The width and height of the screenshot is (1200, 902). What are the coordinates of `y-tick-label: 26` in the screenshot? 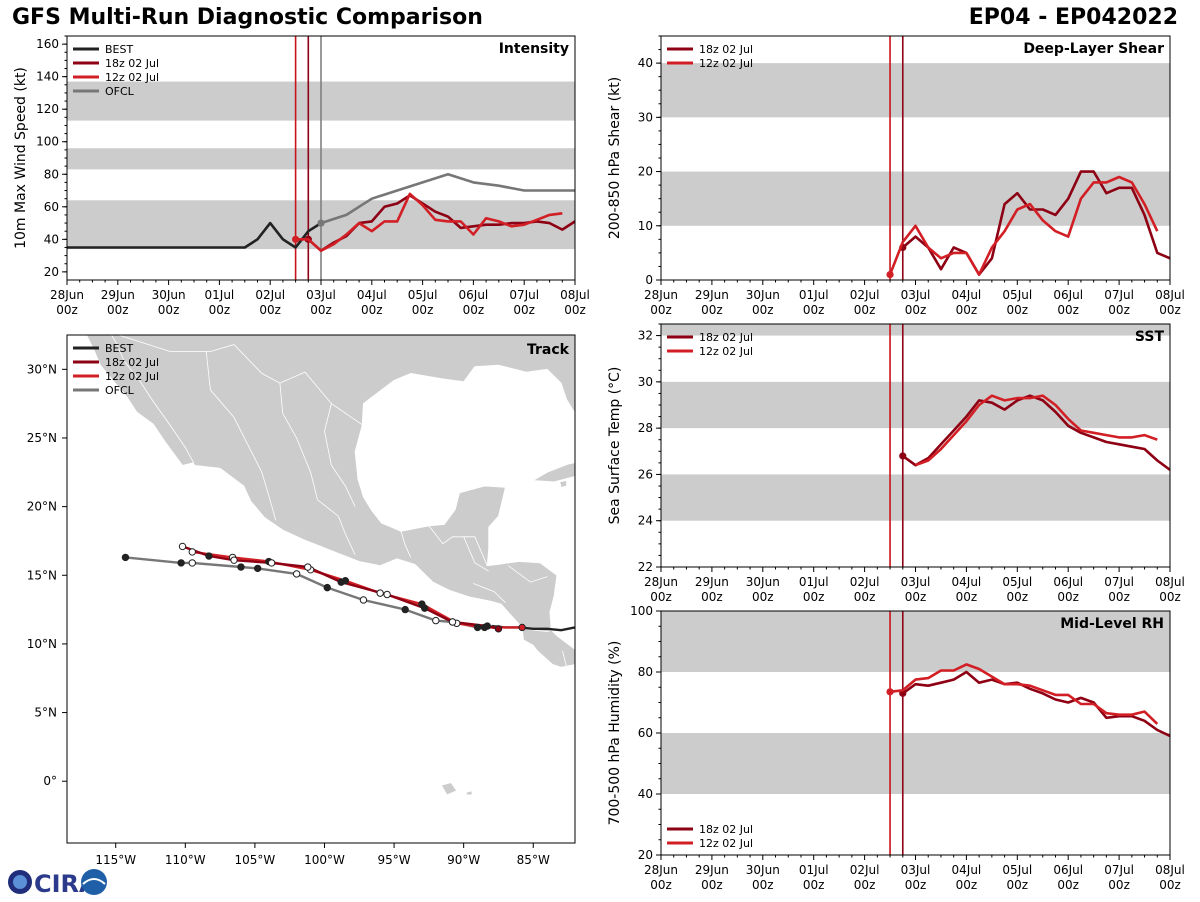 It's located at (645, 474).